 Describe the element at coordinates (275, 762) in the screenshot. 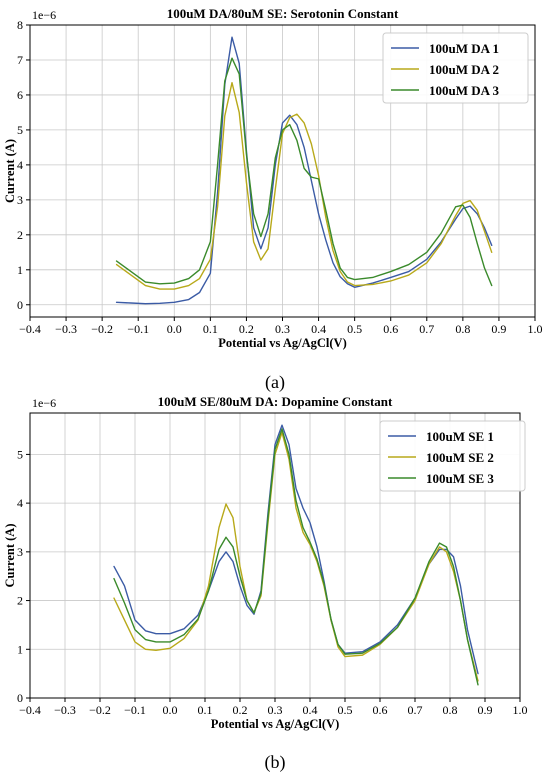

I see `figure-caption: (b)` at that location.